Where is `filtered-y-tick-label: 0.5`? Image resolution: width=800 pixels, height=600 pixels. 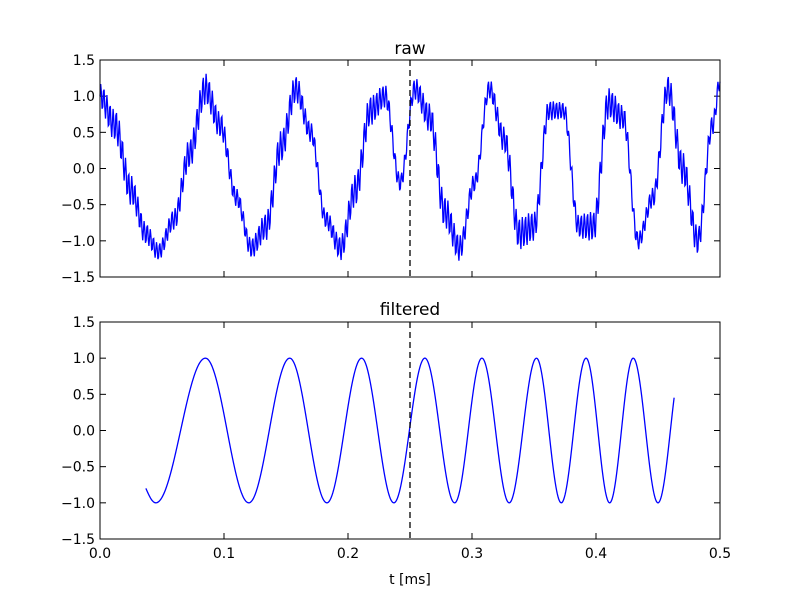
filtered-y-tick-label: 0.5 is located at coordinates (84, 395).